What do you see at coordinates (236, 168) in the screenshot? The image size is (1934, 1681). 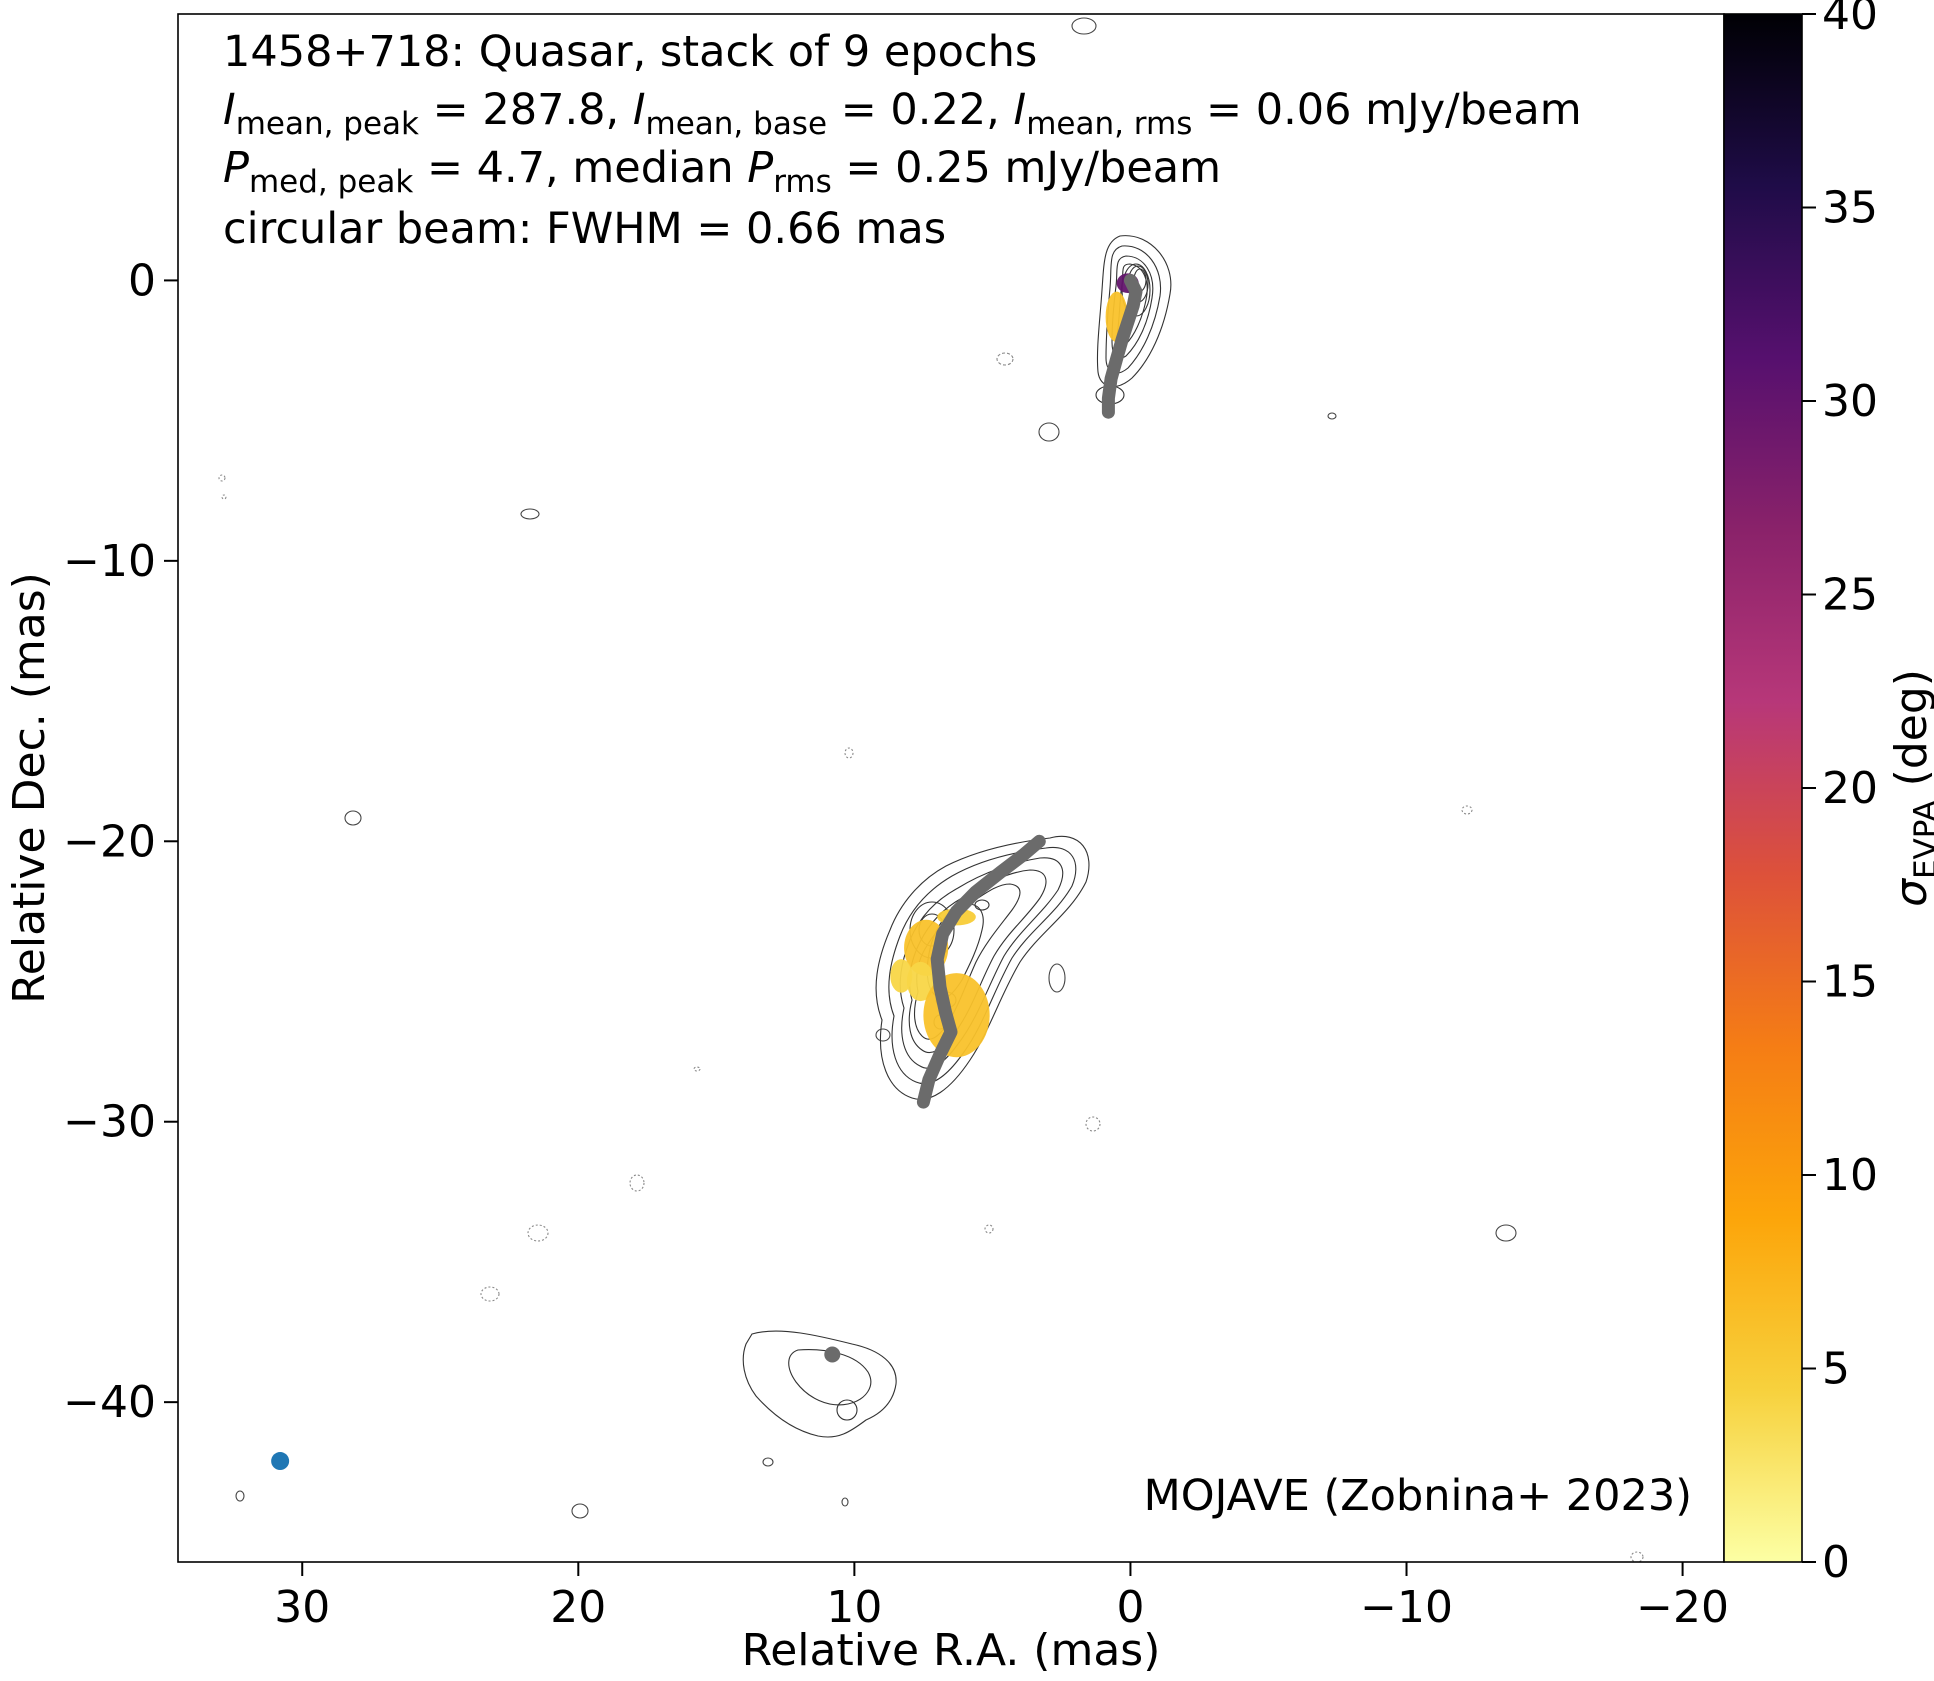 I see `p-med-peak-symbol: P` at bounding box center [236, 168].